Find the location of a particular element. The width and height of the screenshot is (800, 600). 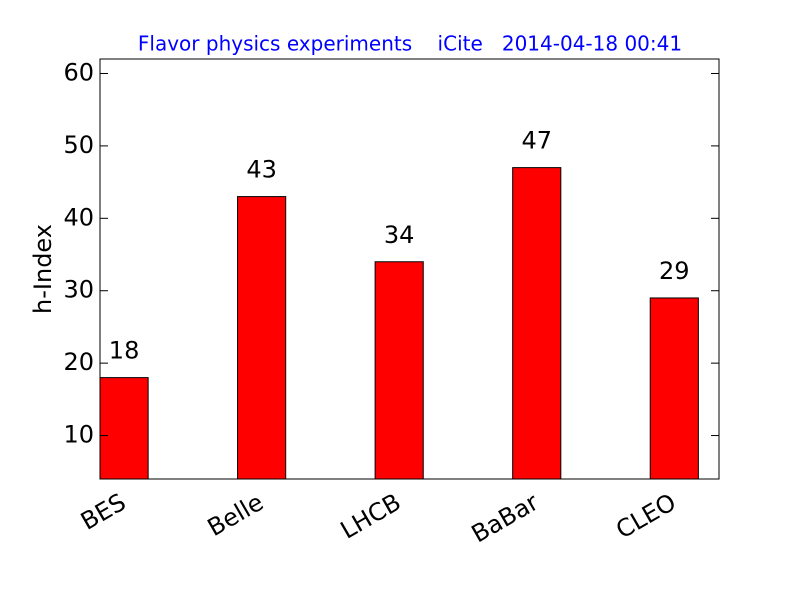

x-tick-label: BaBar is located at coordinates (505, 518).